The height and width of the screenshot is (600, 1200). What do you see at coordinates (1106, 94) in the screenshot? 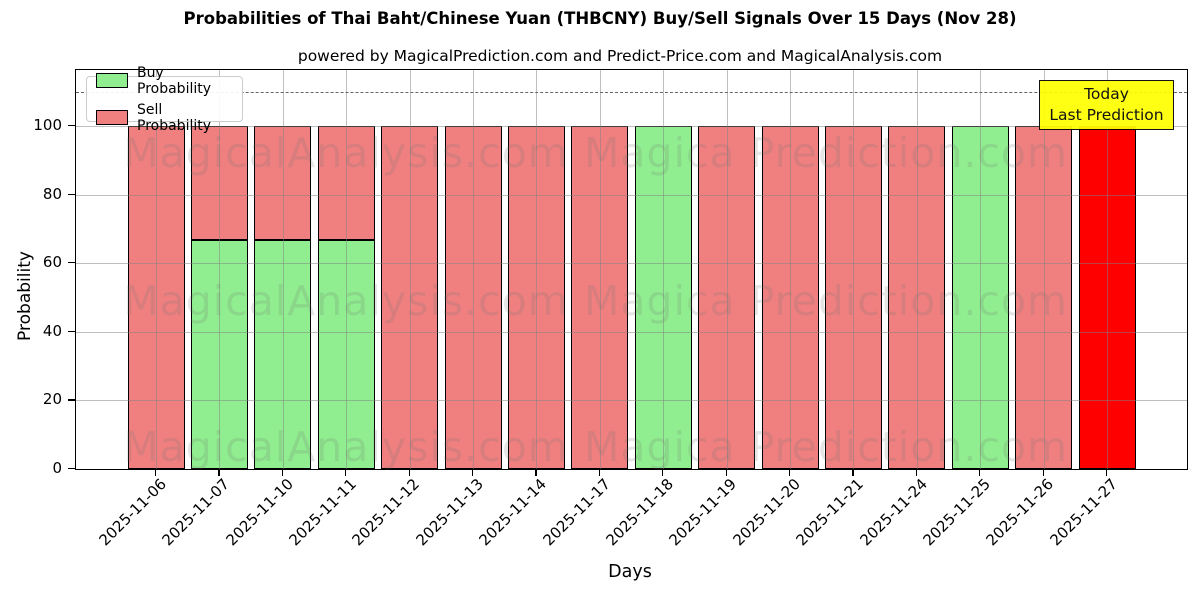
I see `today-annotation-line1: Today` at bounding box center [1106, 94].